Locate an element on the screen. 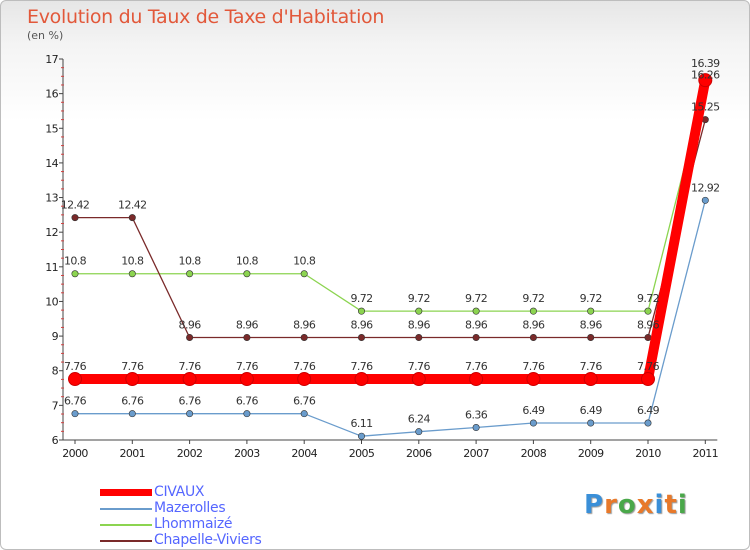 This screenshot has height=550, width=750. chart-title: Evolution du Taux de Taxe d'Habitation is located at coordinates (206, 17).